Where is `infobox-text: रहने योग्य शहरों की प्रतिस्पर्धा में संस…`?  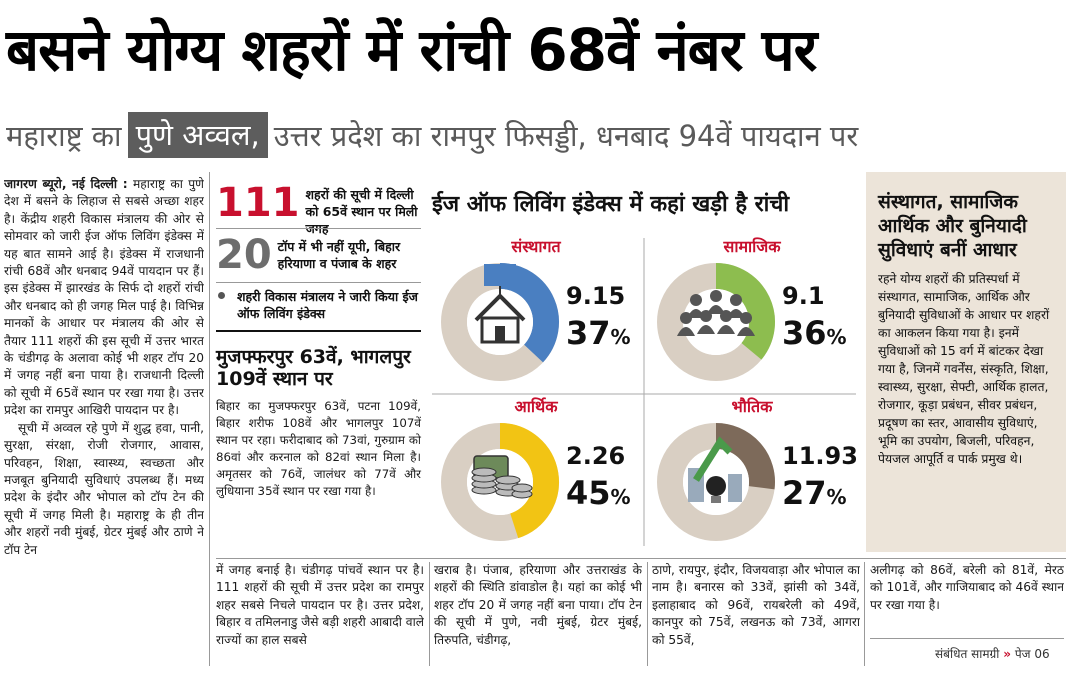 infobox-text: रहने योग्य शहरों की प्रतिस्पर्धा में संस… is located at coordinates (964, 369).